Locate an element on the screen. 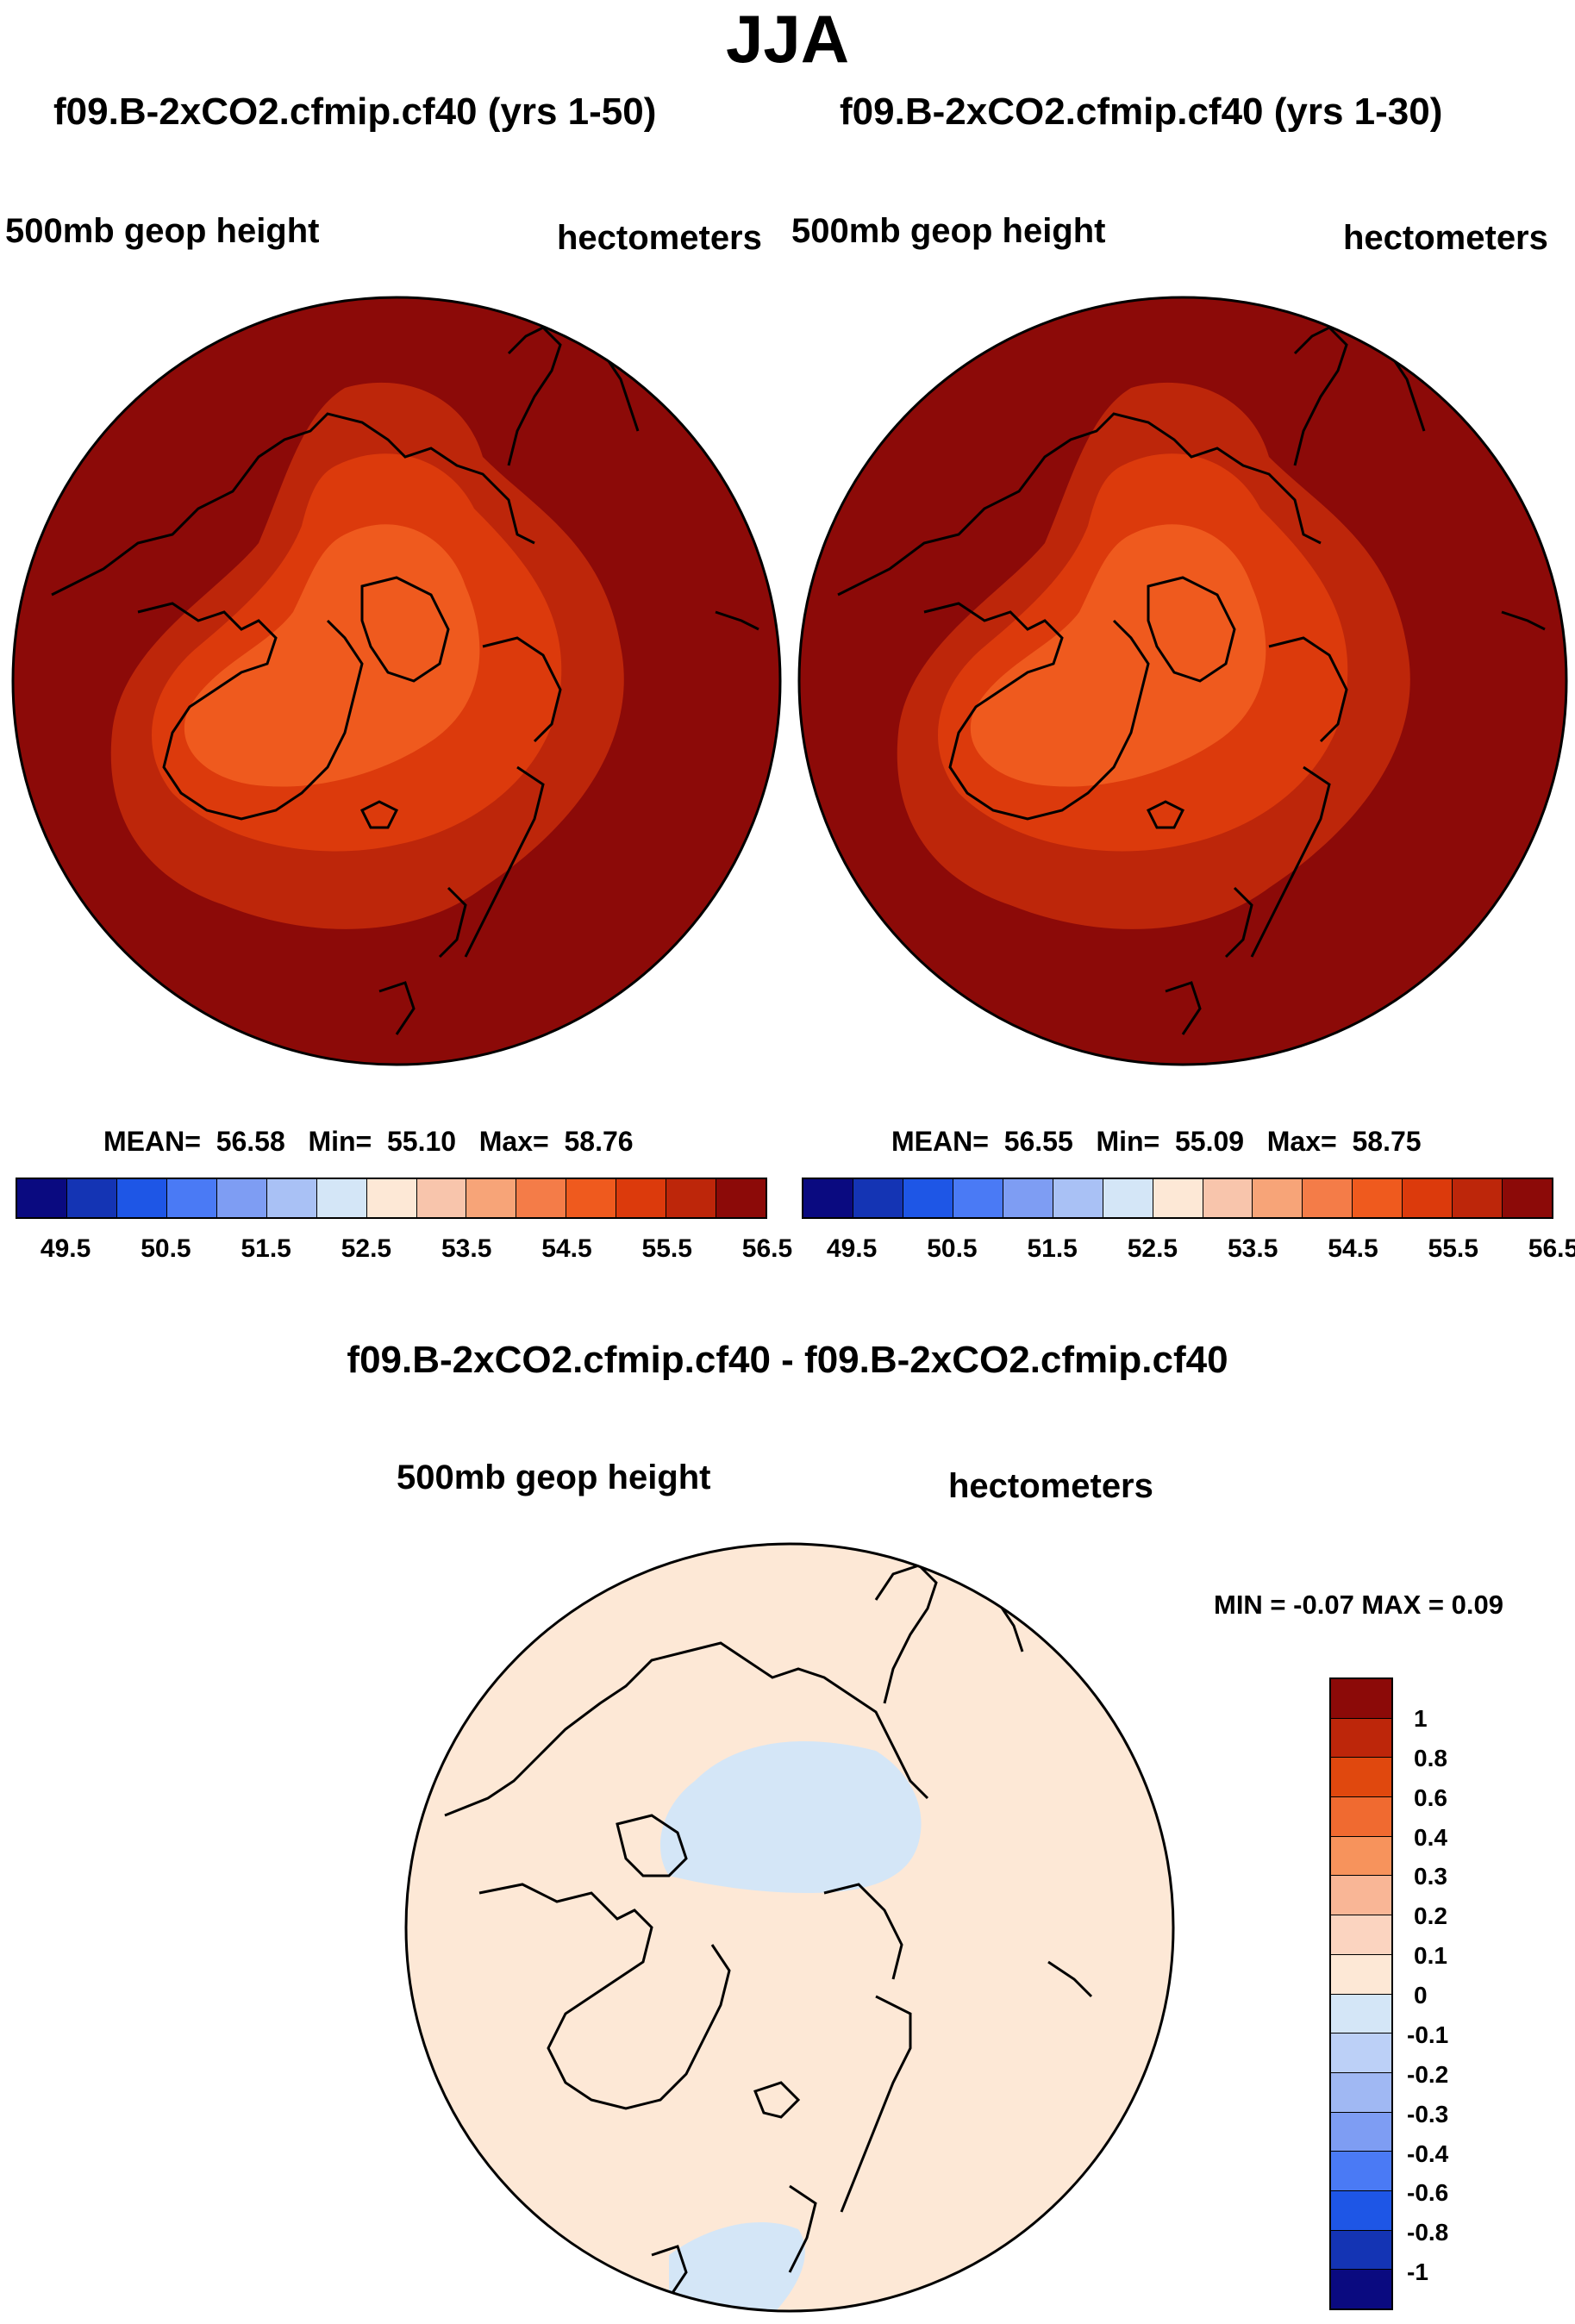  mean-value: 56.58 is located at coordinates (250, 1141).